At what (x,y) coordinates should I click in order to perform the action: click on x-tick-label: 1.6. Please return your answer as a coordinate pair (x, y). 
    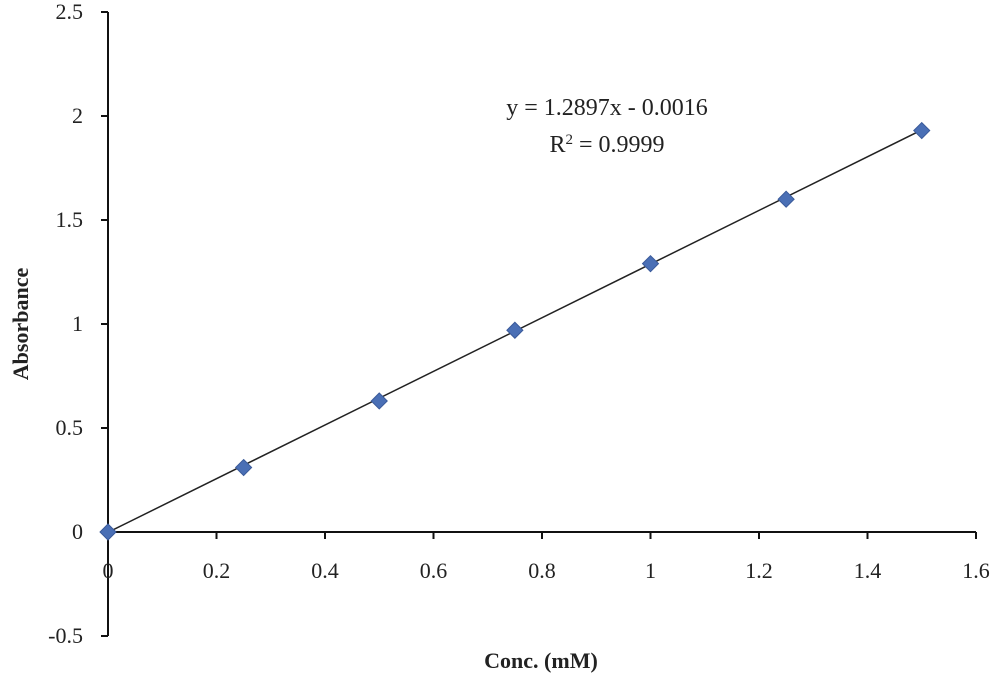
    Looking at the image, I should click on (976, 570).